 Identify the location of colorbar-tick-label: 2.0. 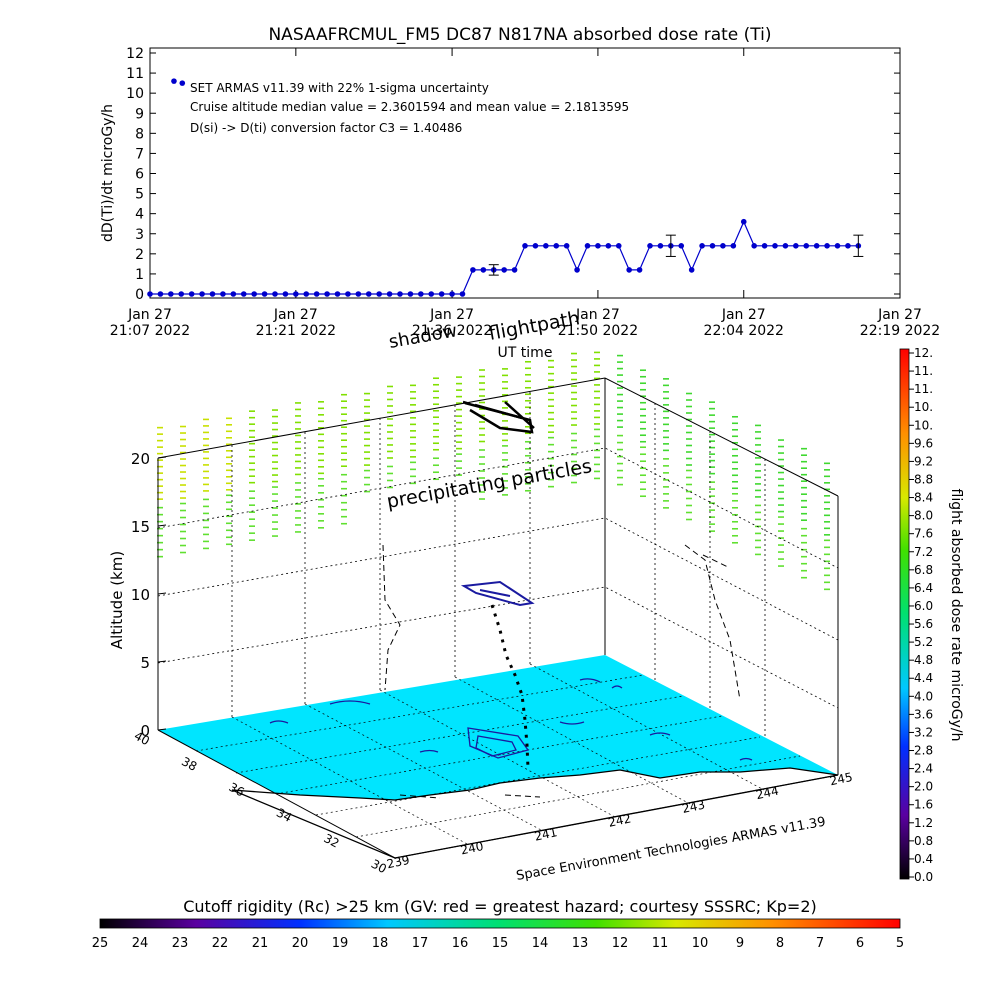
(923, 787).